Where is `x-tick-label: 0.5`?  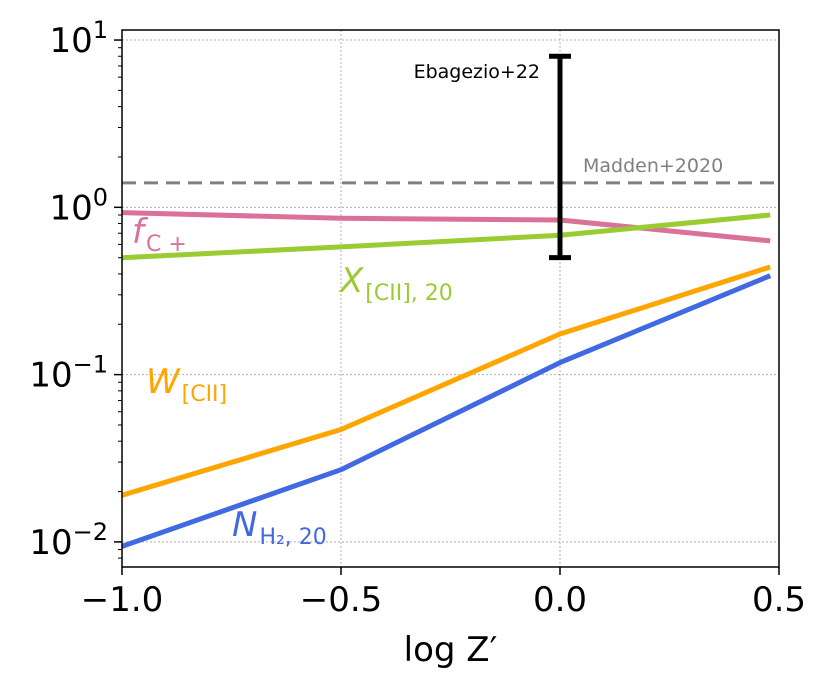 x-tick-label: 0.5 is located at coordinates (779, 600).